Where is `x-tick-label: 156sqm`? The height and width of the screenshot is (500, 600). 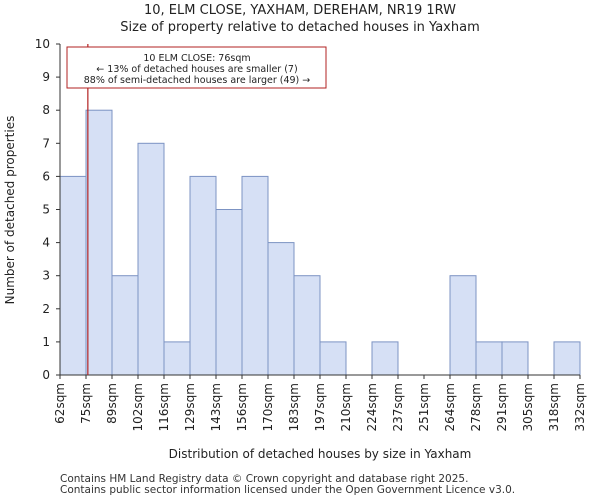 x-tick-label: 156sqm is located at coordinates (242, 407).